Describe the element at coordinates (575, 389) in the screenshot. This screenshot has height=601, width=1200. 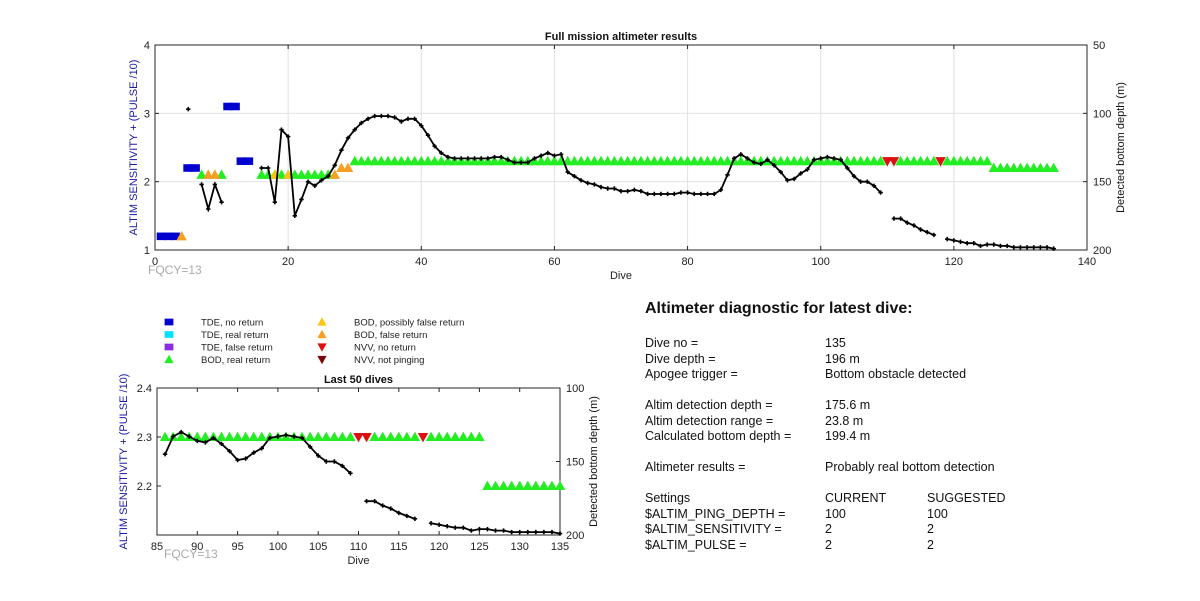
I see `y2-tick-label: 100` at that location.